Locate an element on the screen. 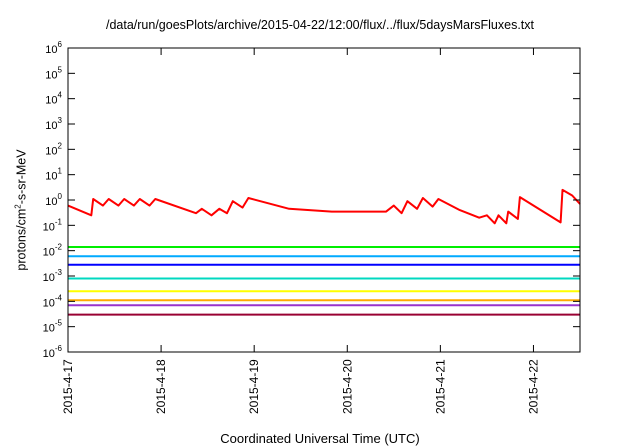 Image resolution: width=640 pixels, height=448 pixels. y-tick-label: 10¹ is located at coordinates (53, 175).